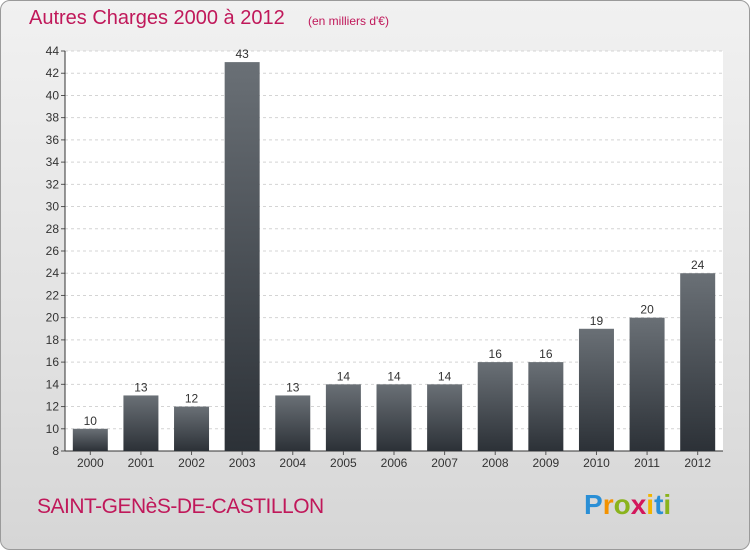 The image size is (750, 550). I want to click on logo-letter: o, so click(622, 504).